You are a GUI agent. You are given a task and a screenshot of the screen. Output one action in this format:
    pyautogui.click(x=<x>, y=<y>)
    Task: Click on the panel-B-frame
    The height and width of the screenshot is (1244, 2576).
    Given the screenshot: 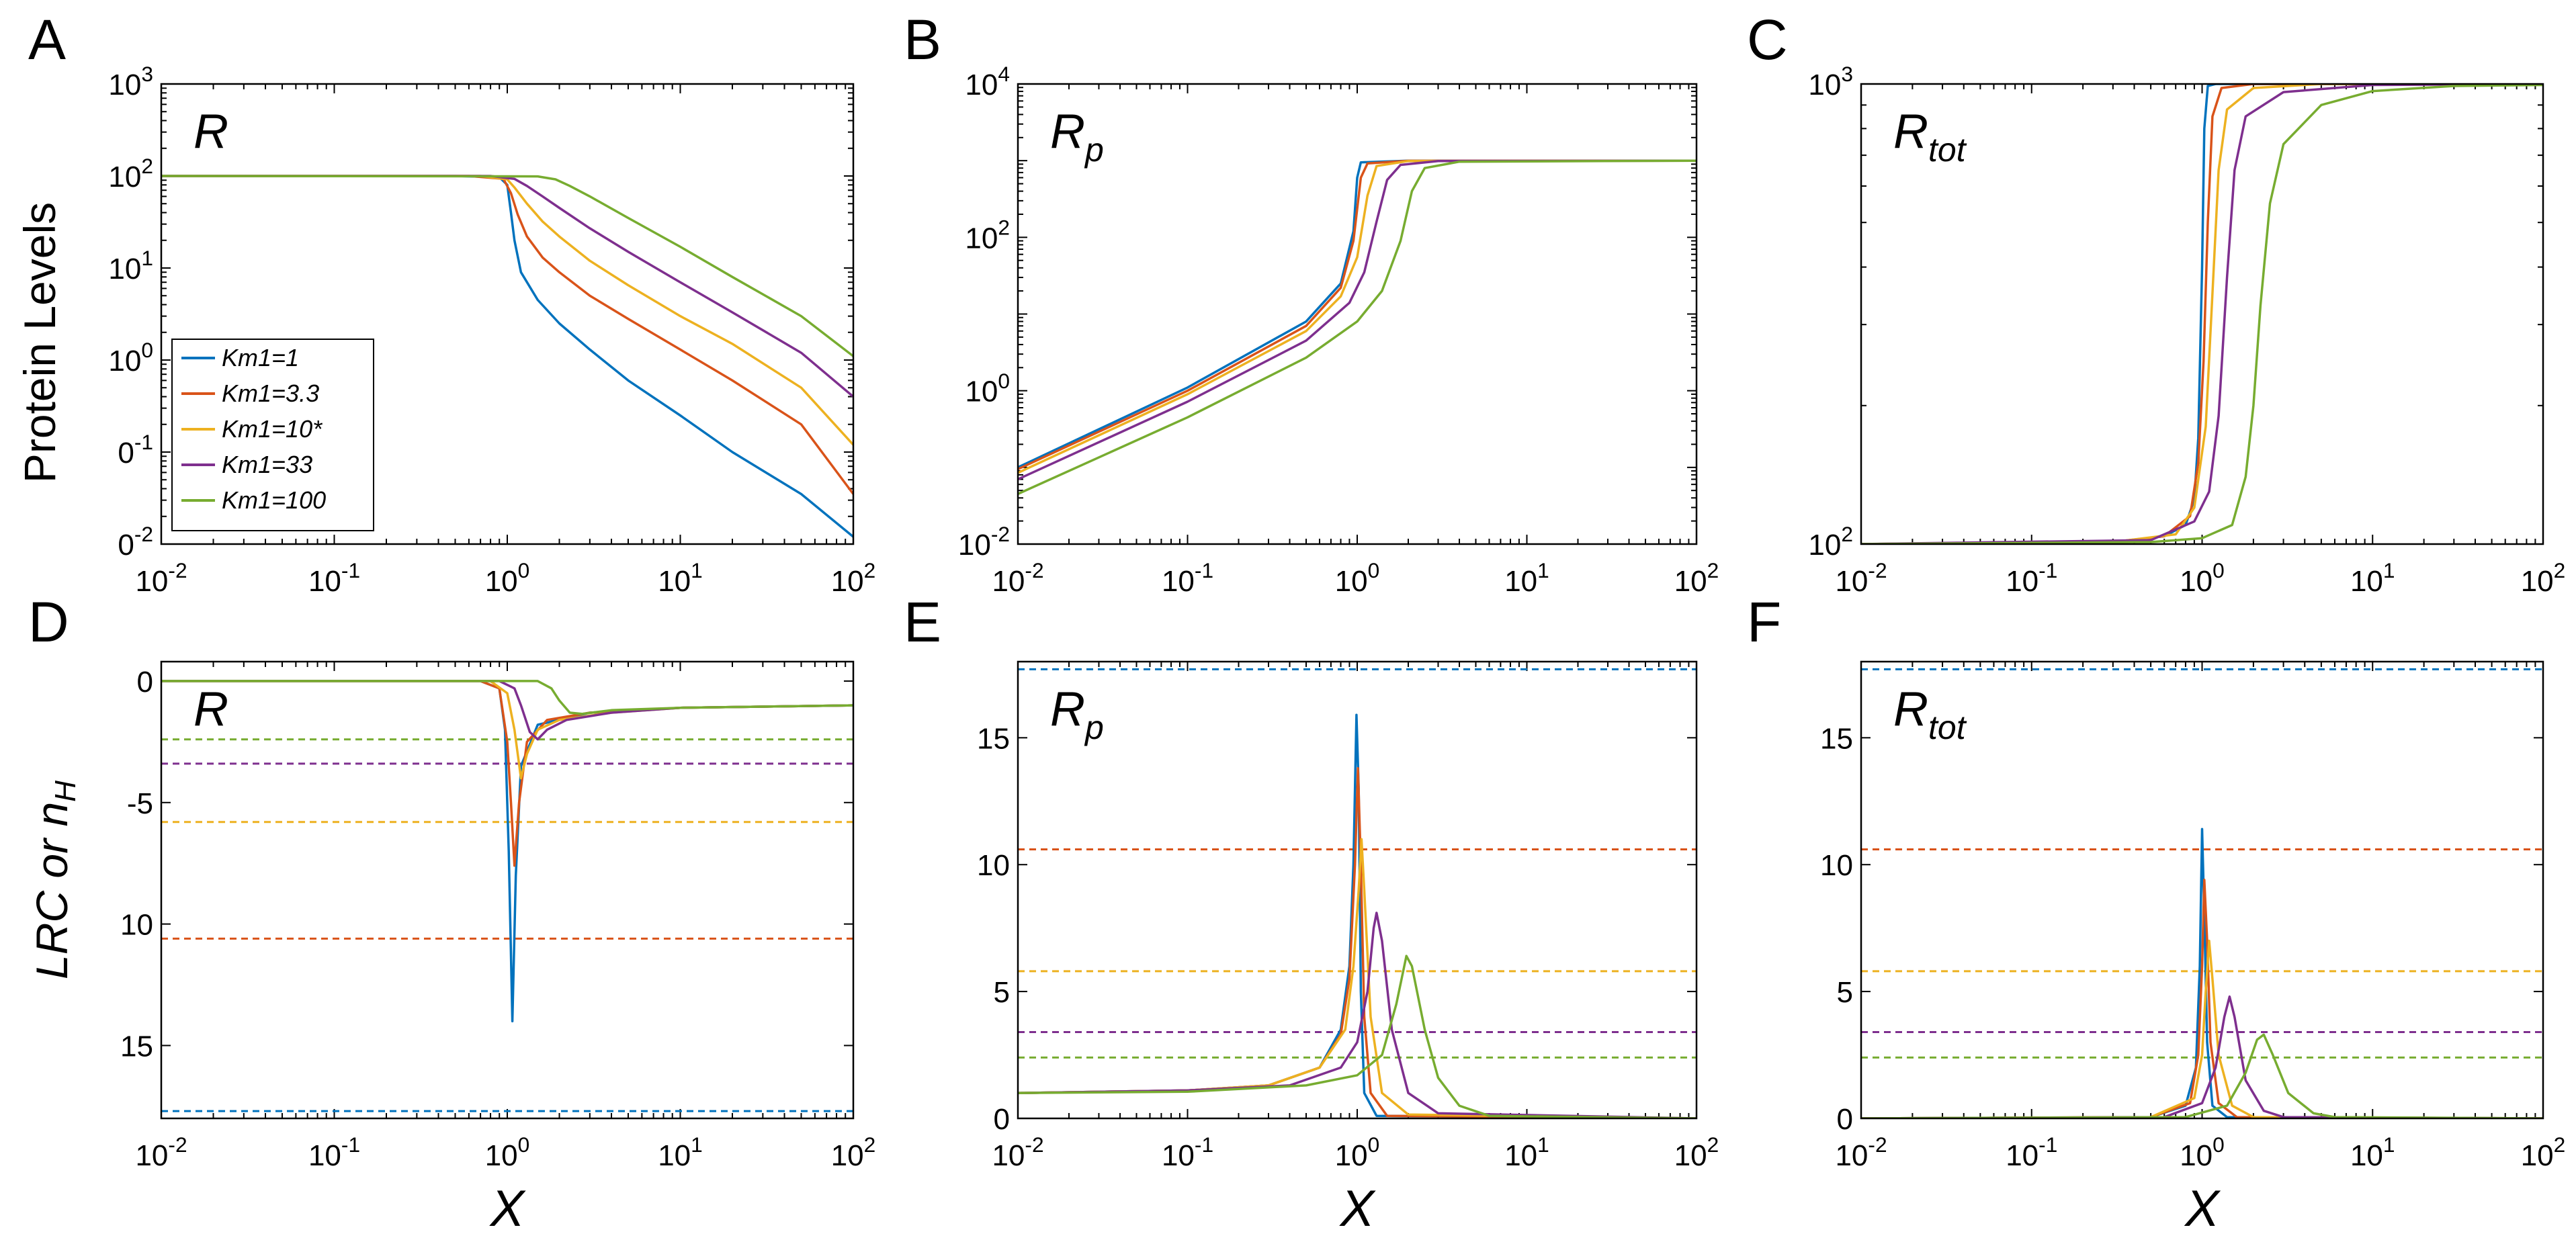 What is the action you would take?
    pyautogui.click(x=1357, y=314)
    